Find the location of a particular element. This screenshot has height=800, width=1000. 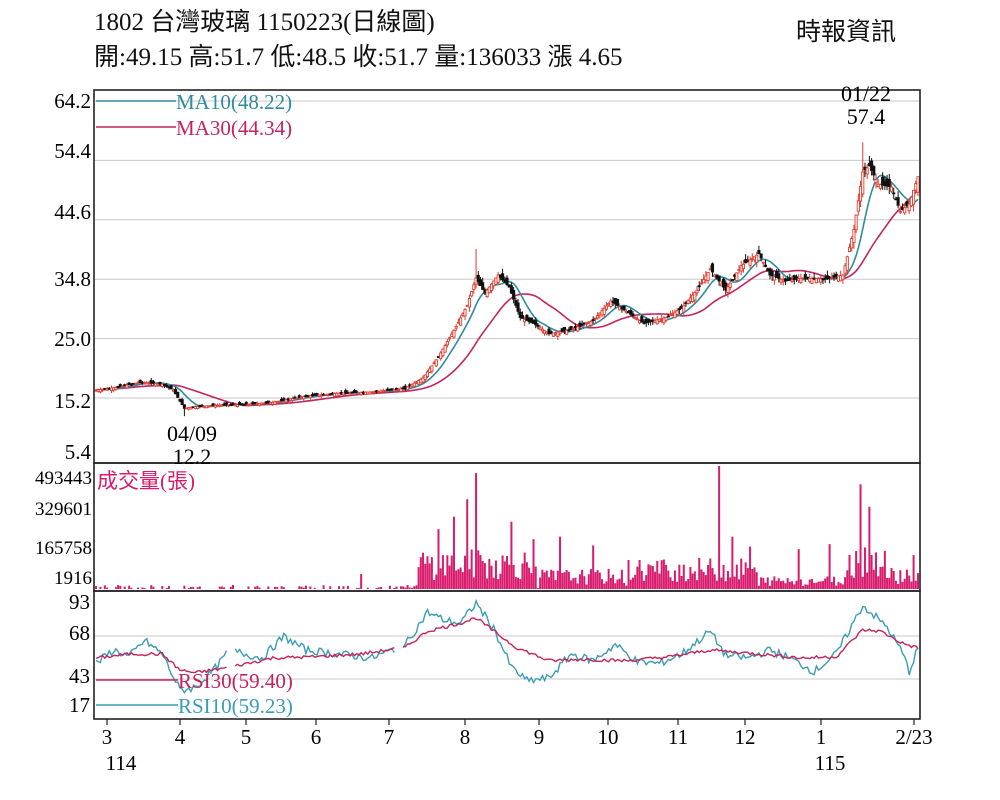

volume-bars is located at coordinates (507, 527).